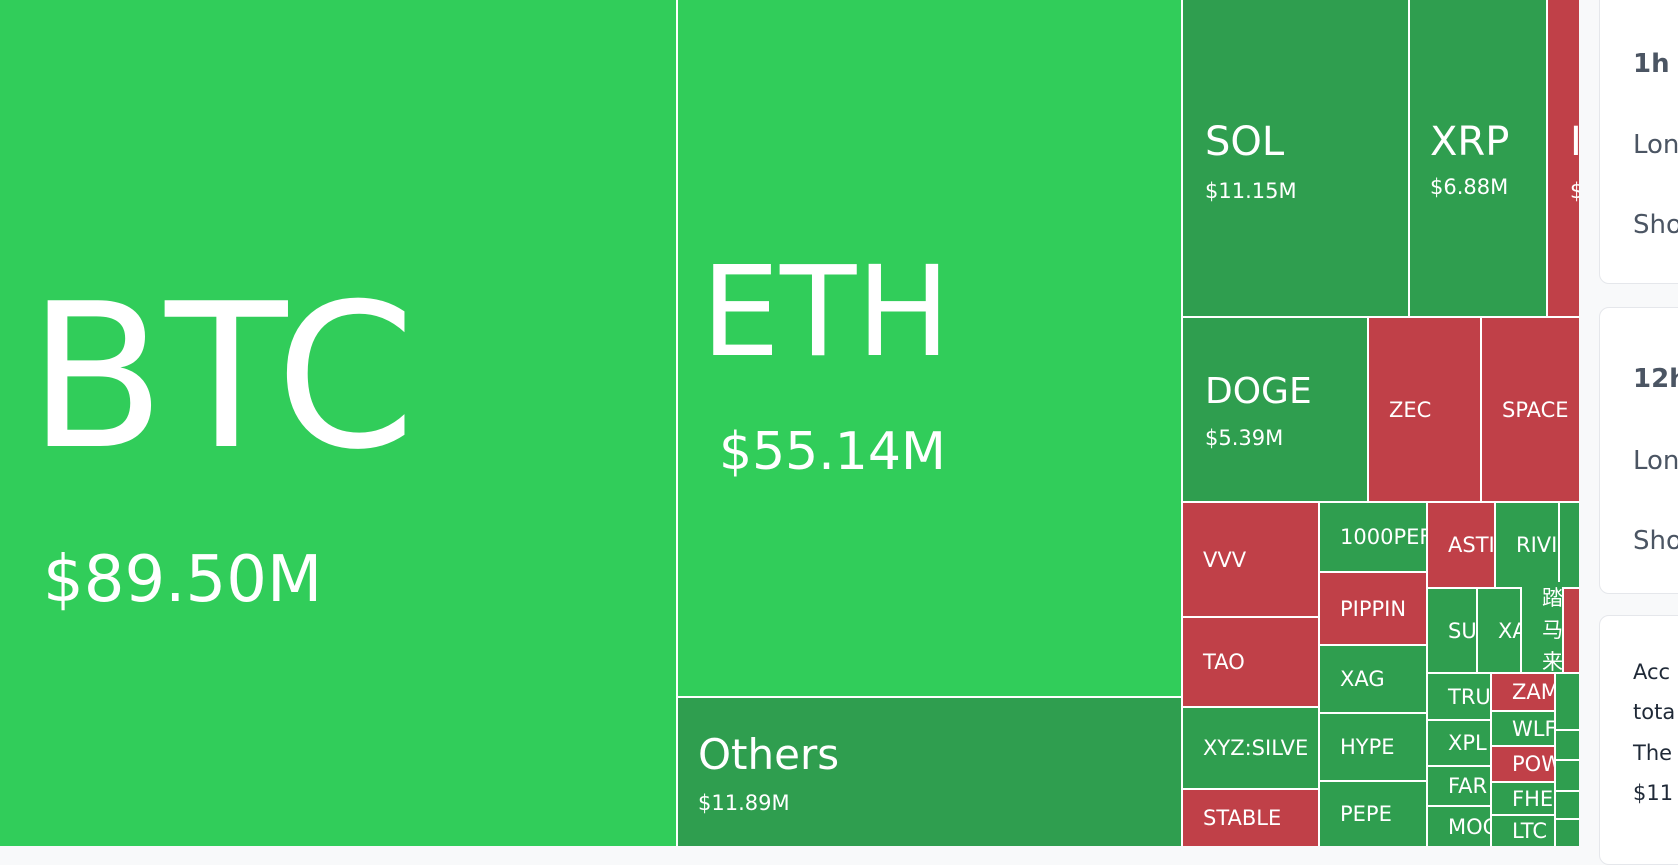  What do you see at coordinates (769, 754) in the screenshot?
I see `tile-label: Others` at bounding box center [769, 754].